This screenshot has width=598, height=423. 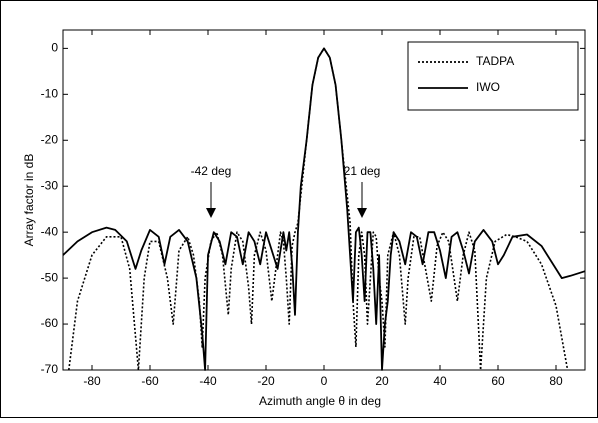 I want to click on y-tick-label: -20, so click(x=50, y=139).